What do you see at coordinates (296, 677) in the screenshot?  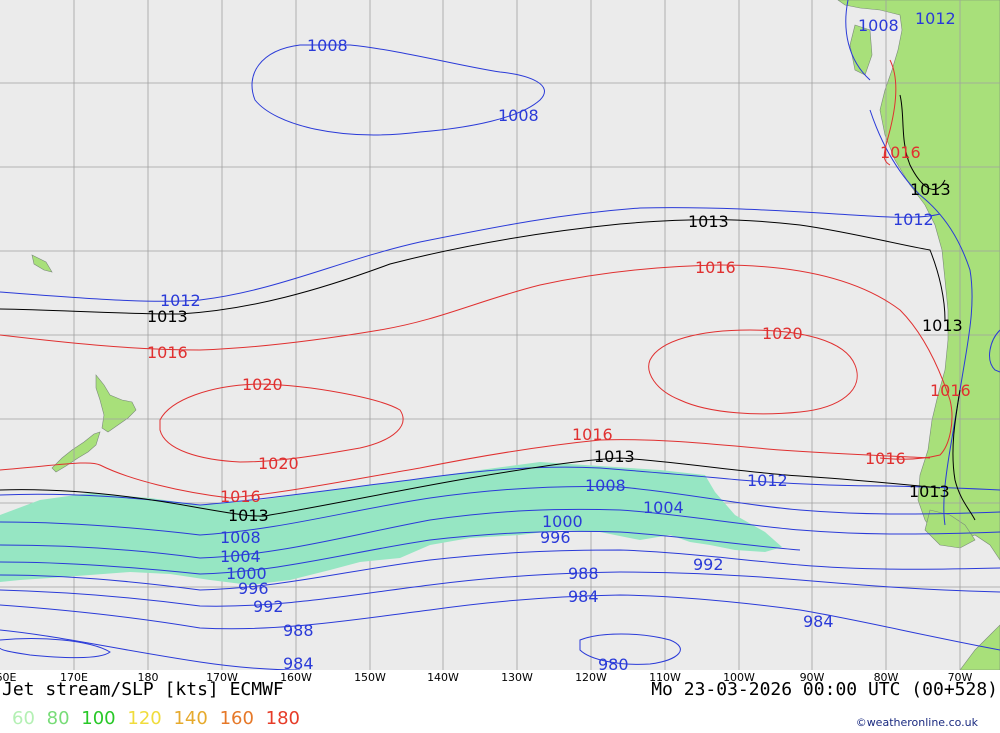 I see `lon-label: 160W` at bounding box center [296, 677].